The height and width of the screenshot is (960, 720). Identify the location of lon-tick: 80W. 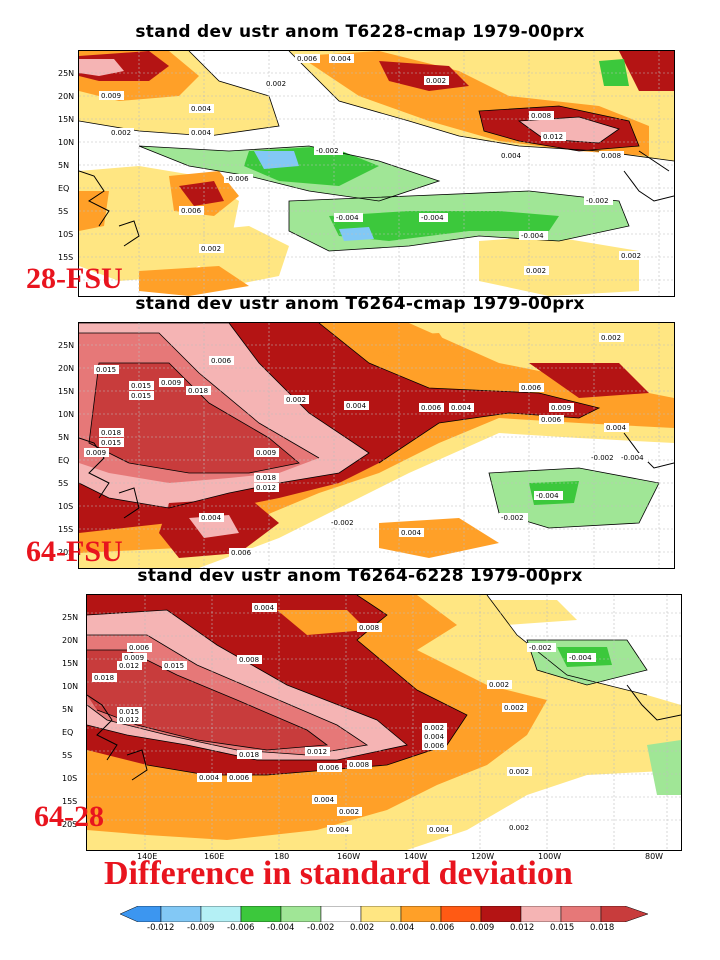
(654, 856).